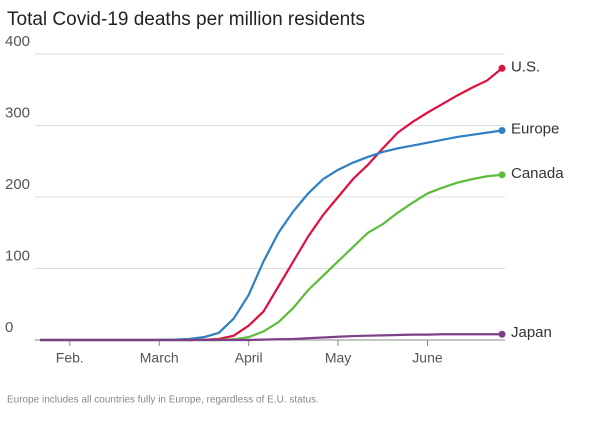  I want to click on x-tick-label: April, so click(249, 358).